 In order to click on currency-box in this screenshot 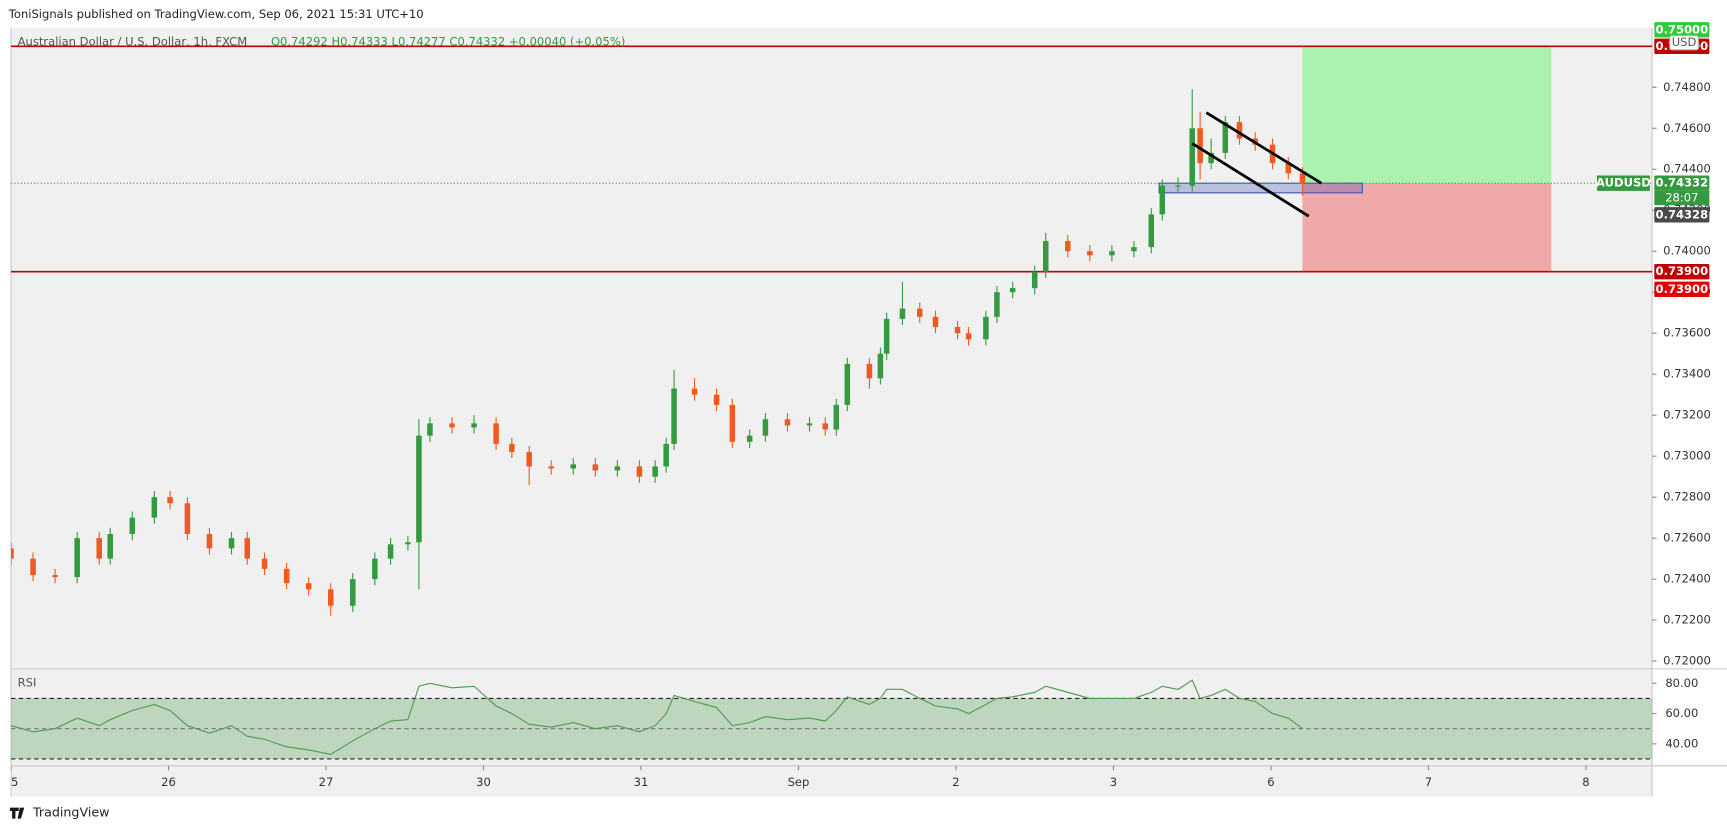, I will do `click(1684, 43)`.